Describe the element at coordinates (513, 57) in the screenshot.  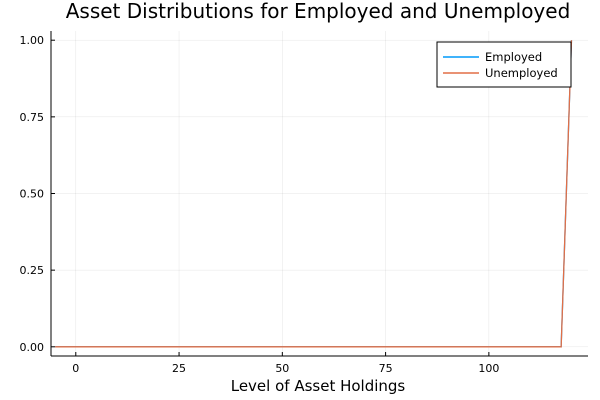
I see `legend-label-employed: Employed` at that location.